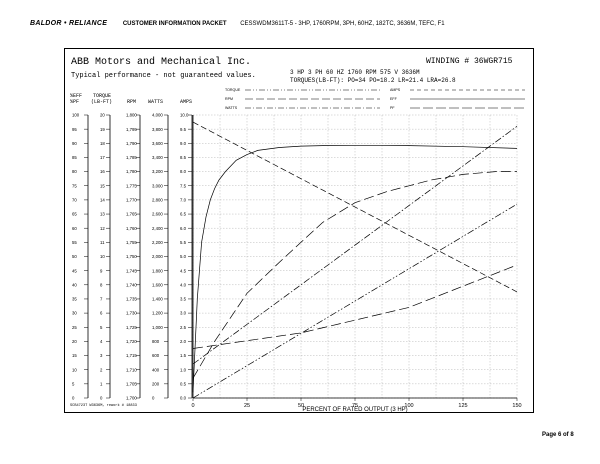 Image resolution: width=600 pixels, height=464 pixels. Describe the element at coordinates (131, 327) in the screenshot. I see `scale-rpm-label: 1,725` at that location.